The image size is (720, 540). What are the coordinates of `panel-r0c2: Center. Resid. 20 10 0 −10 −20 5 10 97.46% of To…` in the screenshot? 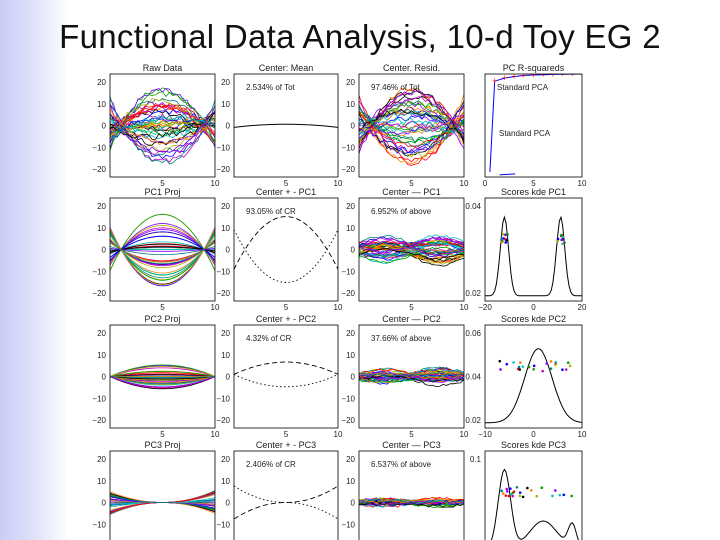 It's located at (405, 125).